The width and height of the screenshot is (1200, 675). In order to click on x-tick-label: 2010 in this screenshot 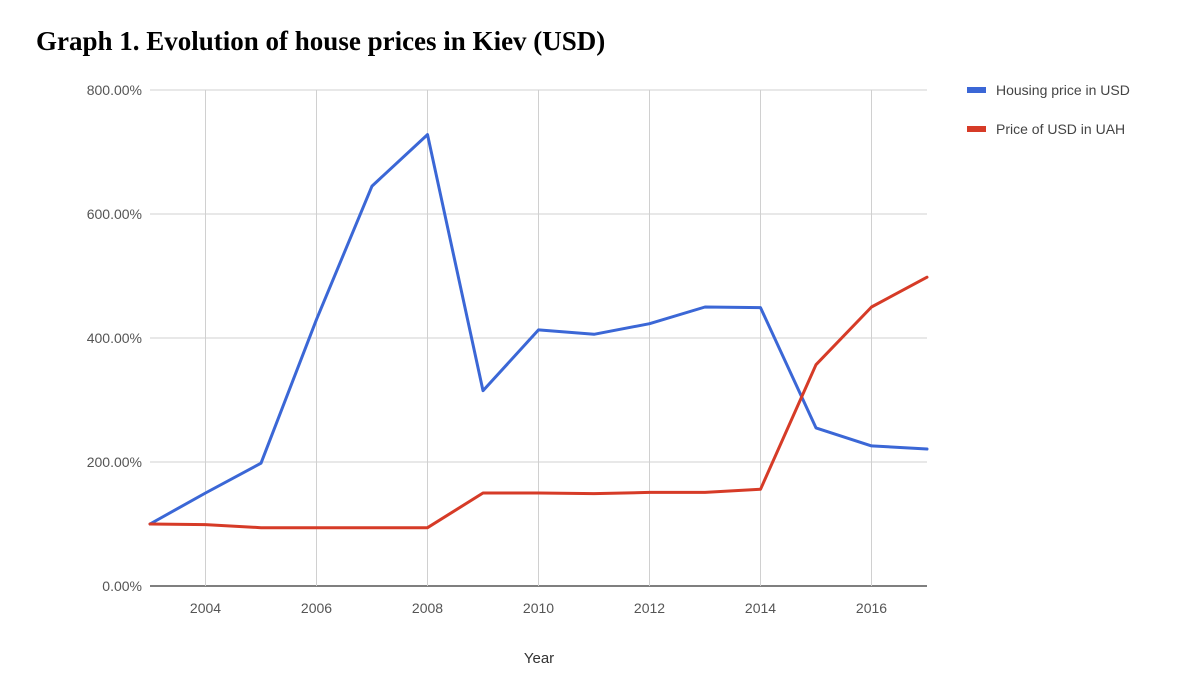, I will do `click(538, 608)`.